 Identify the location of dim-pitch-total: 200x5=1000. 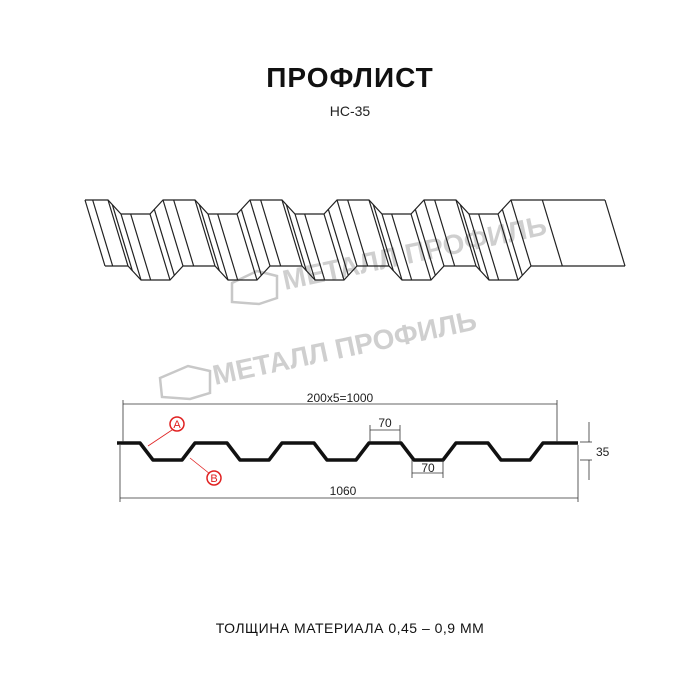
(340, 398).